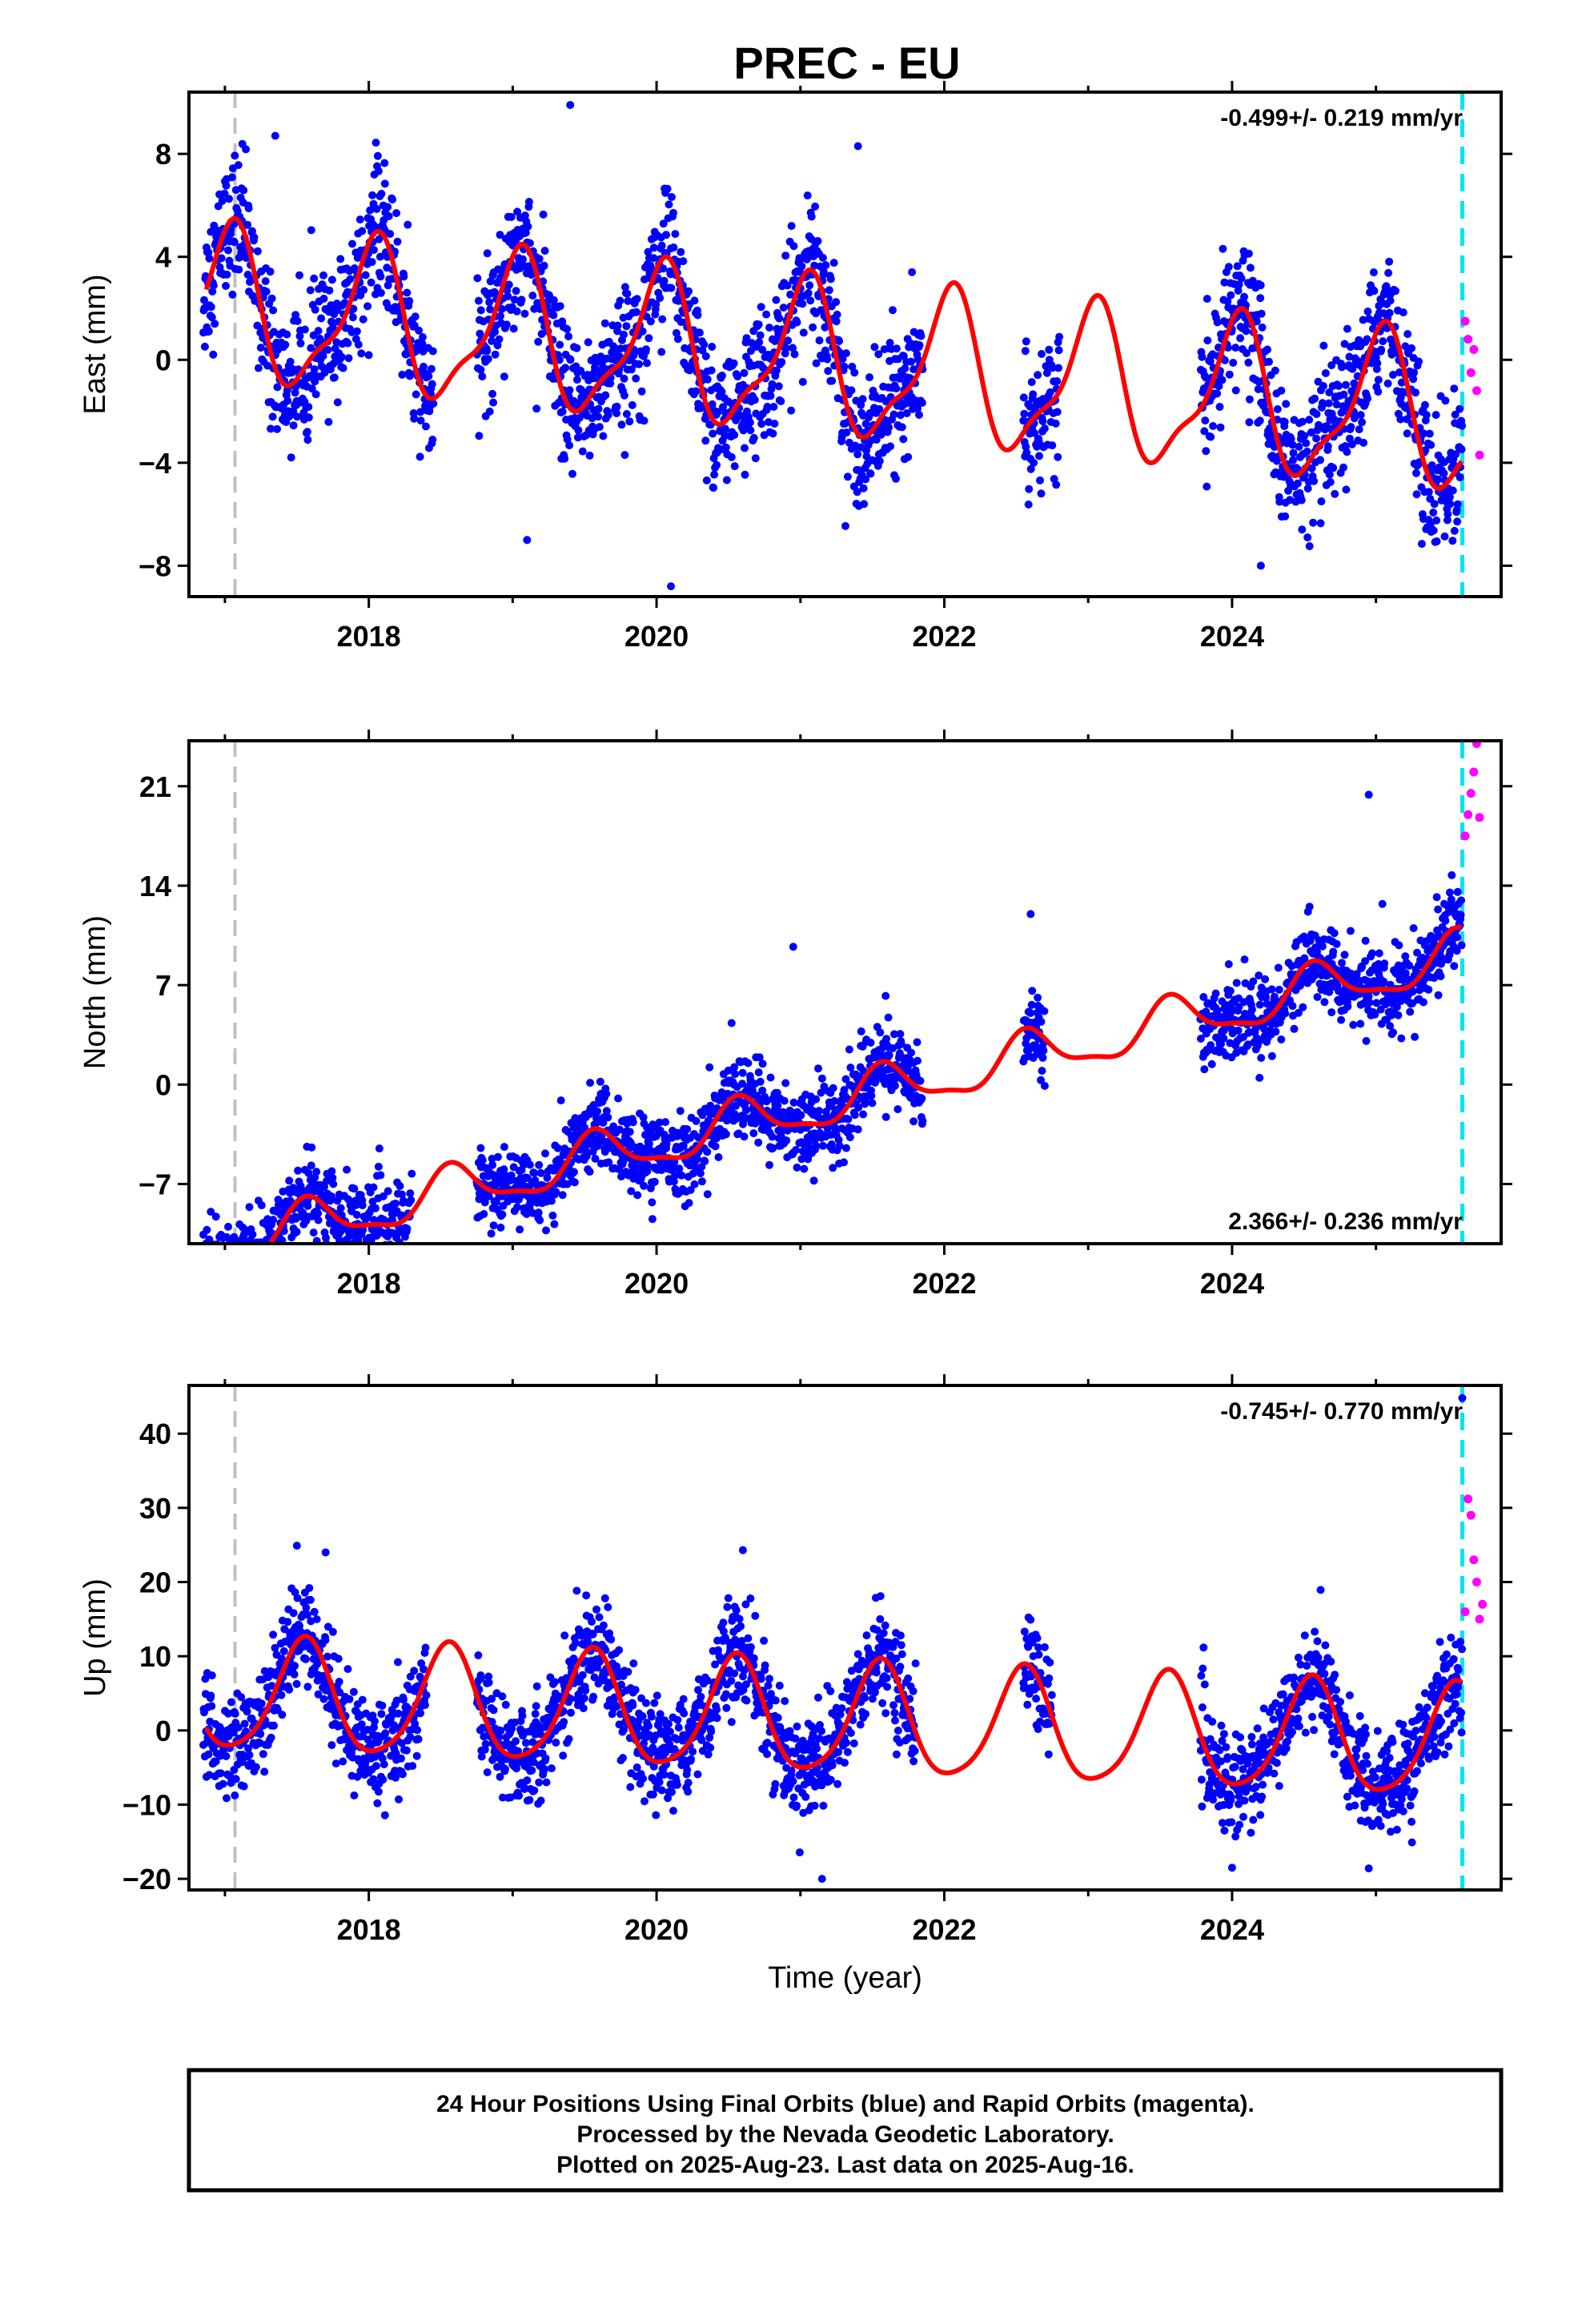  What do you see at coordinates (527, 540) in the screenshot?
I see `data-point-outlier` at bounding box center [527, 540].